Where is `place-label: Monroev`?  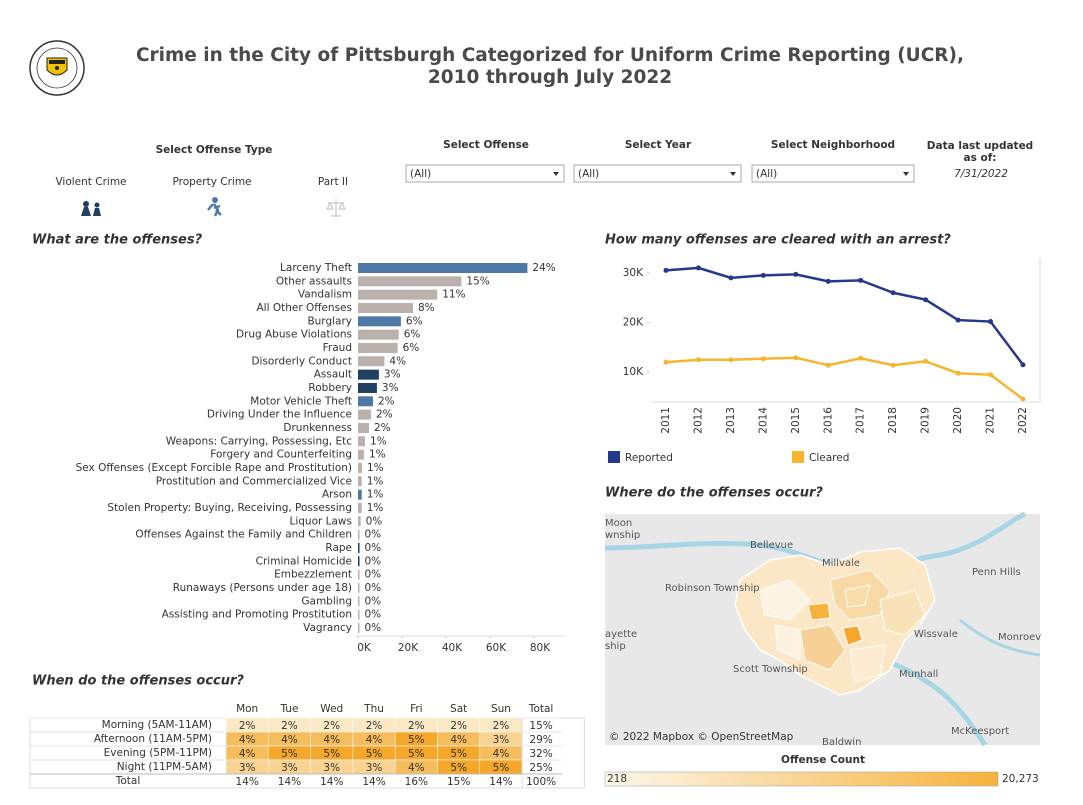
place-label: Monroev is located at coordinates (1019, 637).